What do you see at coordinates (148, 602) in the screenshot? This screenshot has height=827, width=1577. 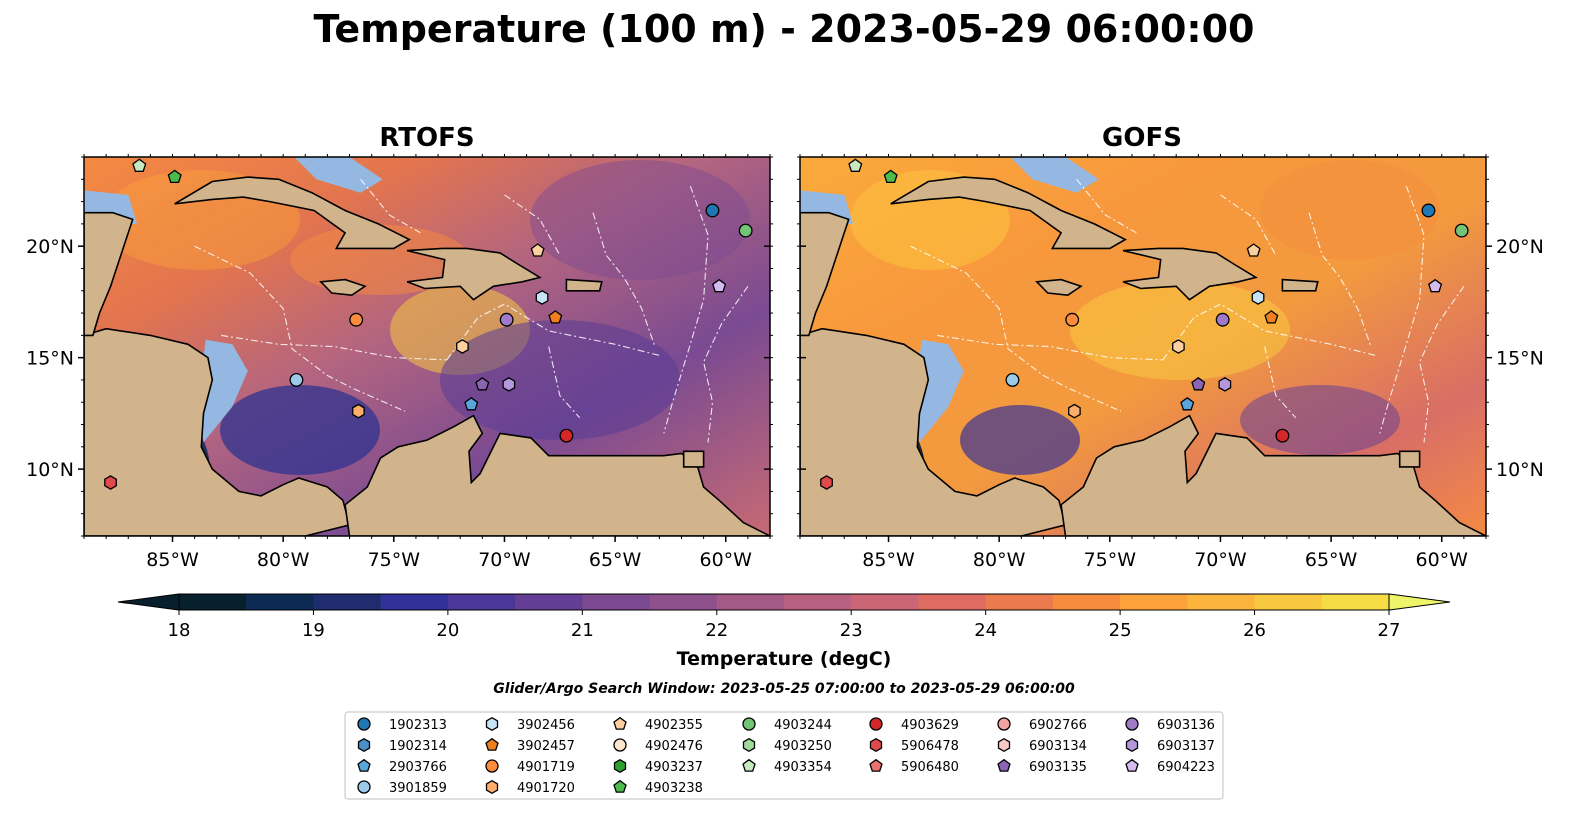 I see `colorbar-min-extension` at bounding box center [148, 602].